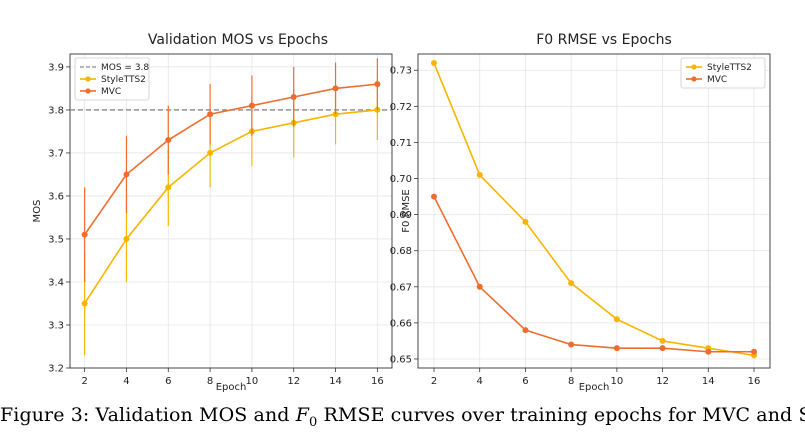 This screenshot has height=432, width=805. Describe the element at coordinates (56, 325) in the screenshot. I see `y-tick-label: 3.3` at that location.